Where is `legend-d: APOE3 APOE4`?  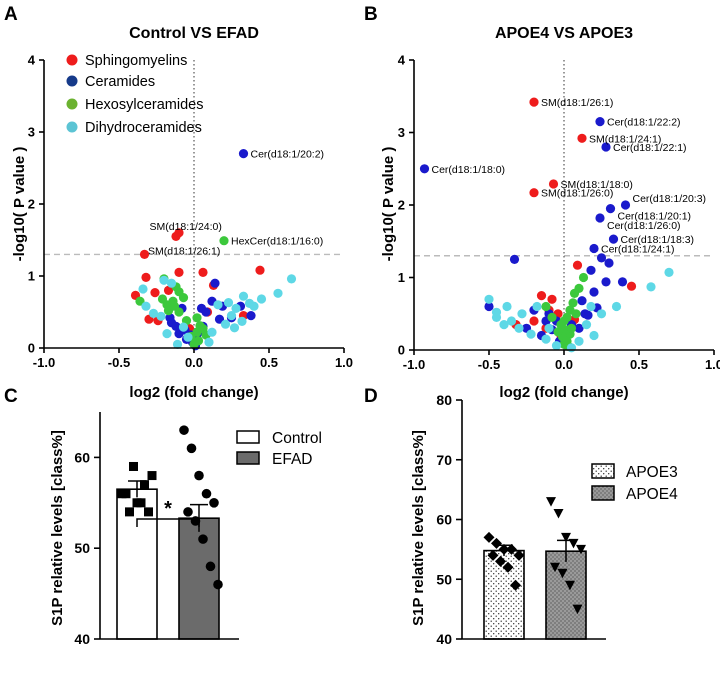
legend-d: APOE3 APOE4 is located at coordinates (634, 483).